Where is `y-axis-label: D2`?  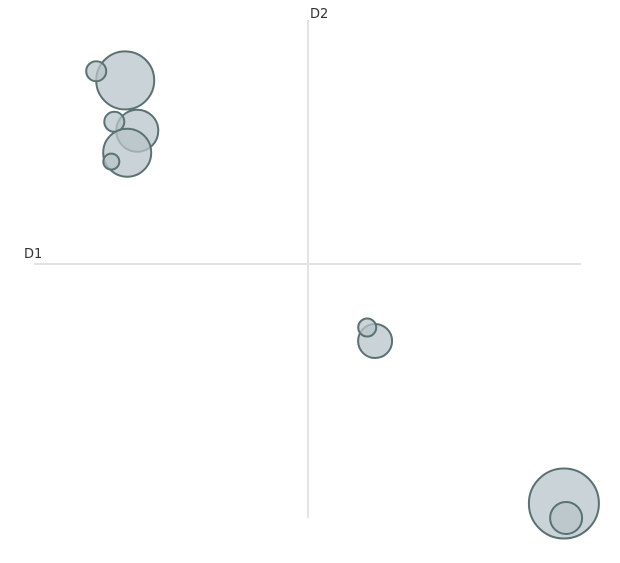
y-axis-label: D2 is located at coordinates (319, 14).